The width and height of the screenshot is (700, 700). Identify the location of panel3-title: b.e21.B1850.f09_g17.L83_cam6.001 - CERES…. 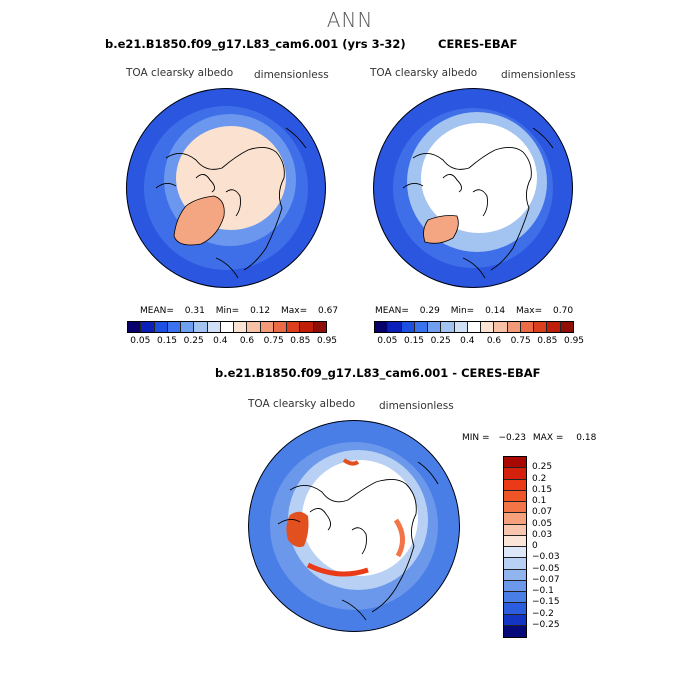
(378, 373).